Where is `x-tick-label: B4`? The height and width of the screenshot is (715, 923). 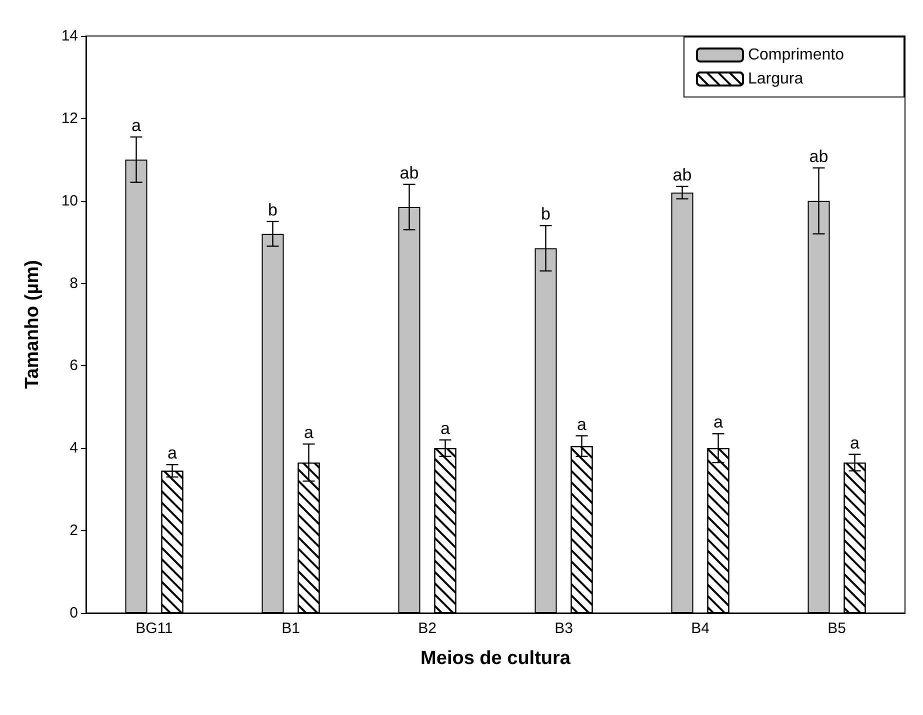 x-tick-label: B4 is located at coordinates (700, 628).